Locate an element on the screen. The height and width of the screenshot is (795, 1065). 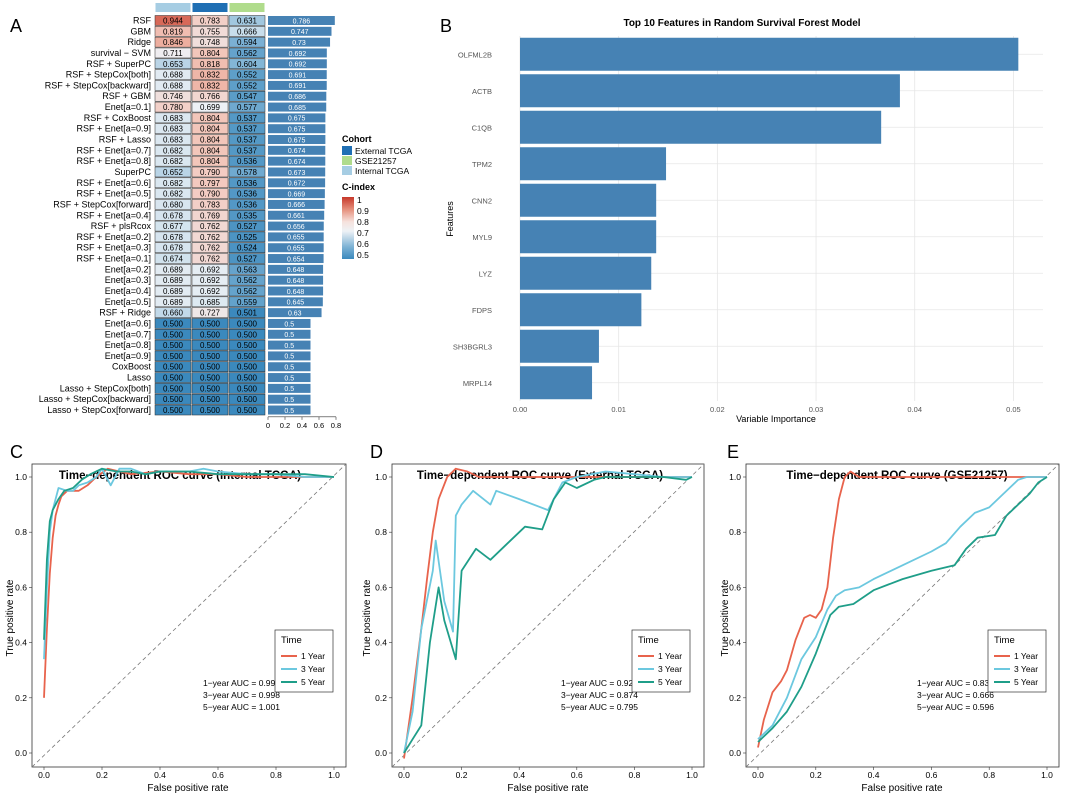
roc-frame is located at coordinates (902, 615).